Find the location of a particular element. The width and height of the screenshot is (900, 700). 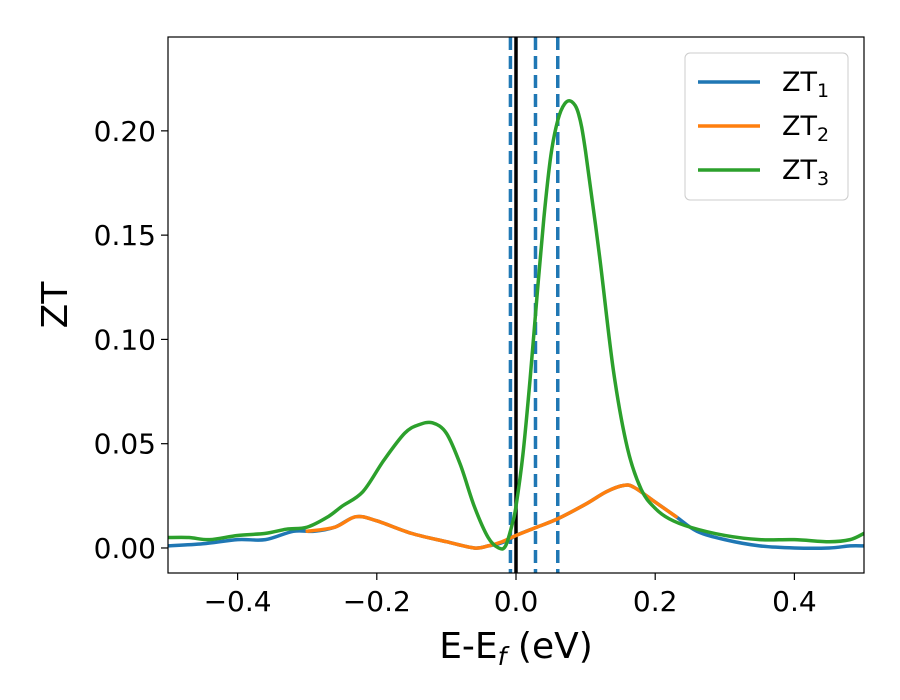

x-tick-label: 0.2 is located at coordinates (655, 601).